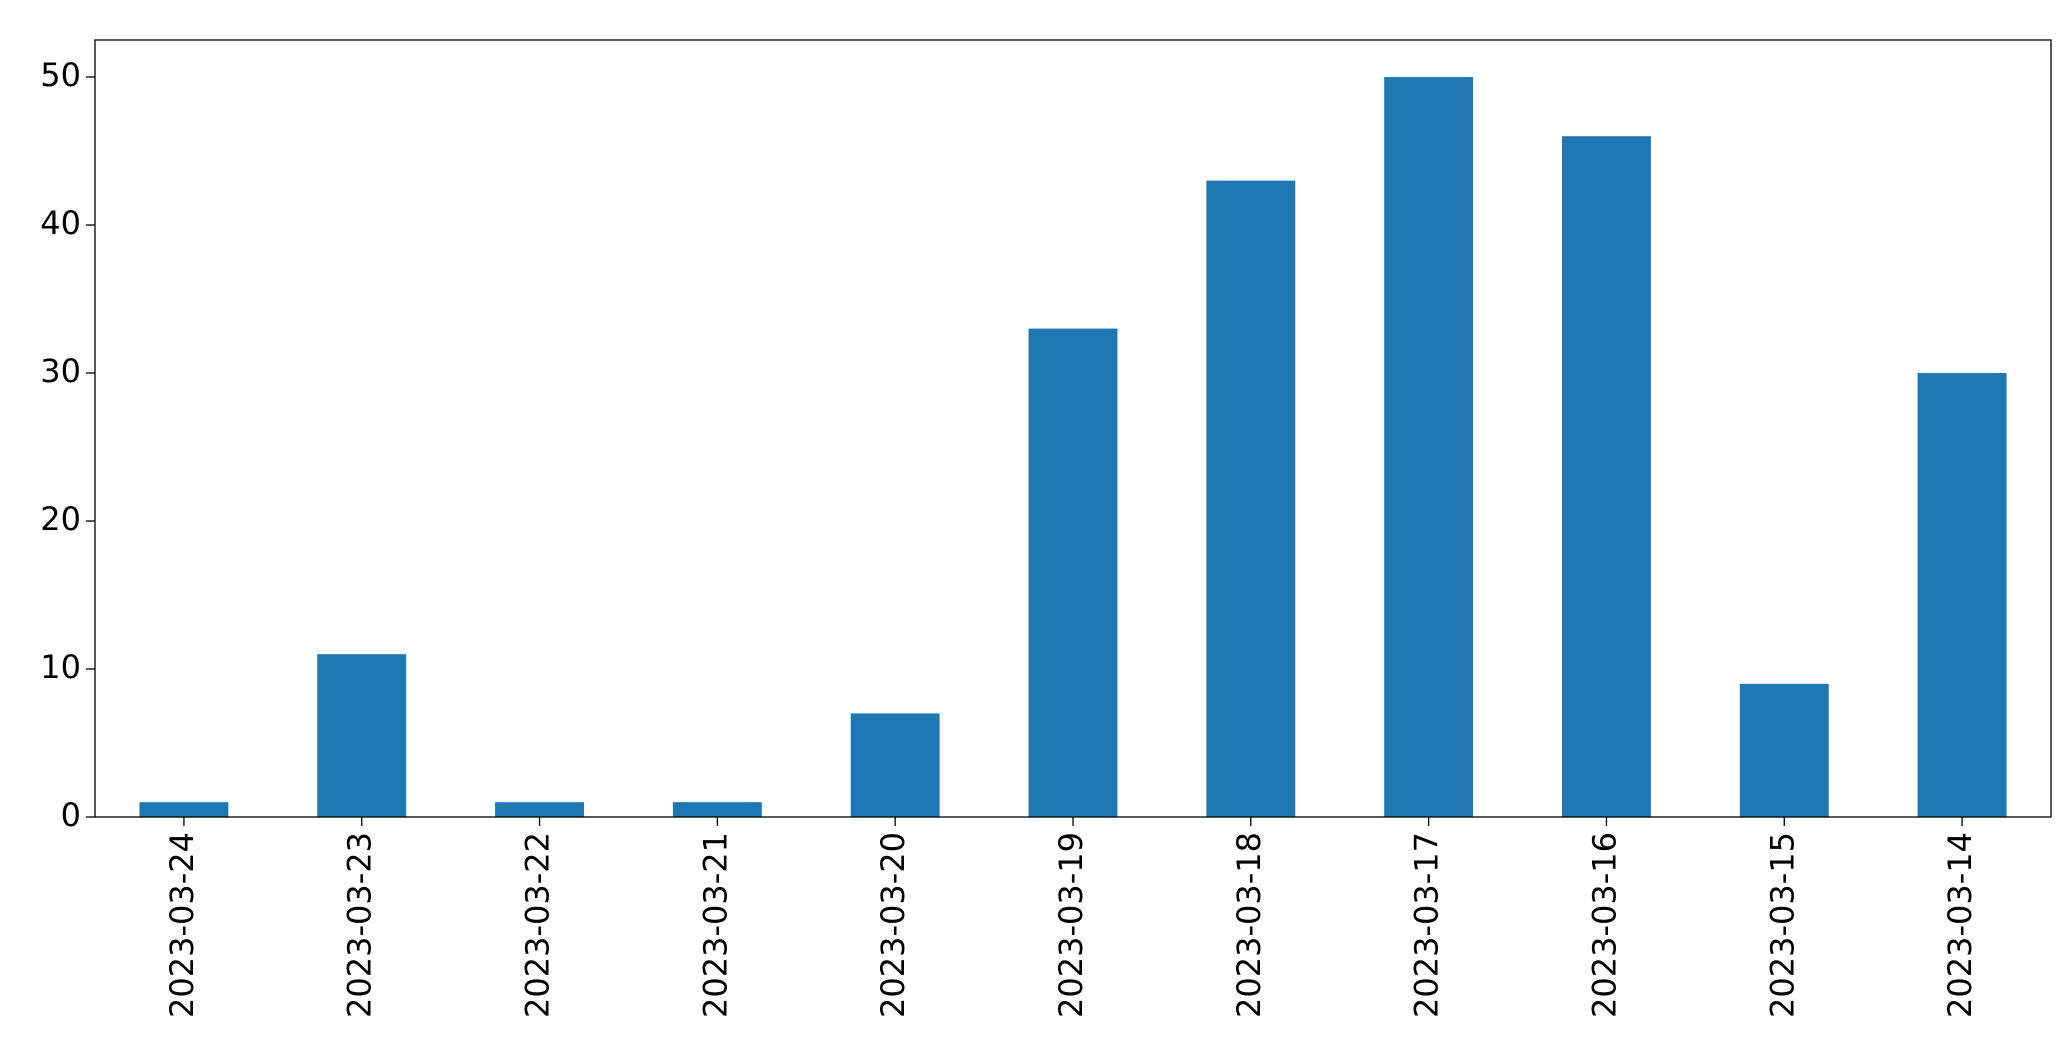  What do you see at coordinates (1960, 925) in the screenshot?
I see `x-tick-label: 2023-03-14` at bounding box center [1960, 925].